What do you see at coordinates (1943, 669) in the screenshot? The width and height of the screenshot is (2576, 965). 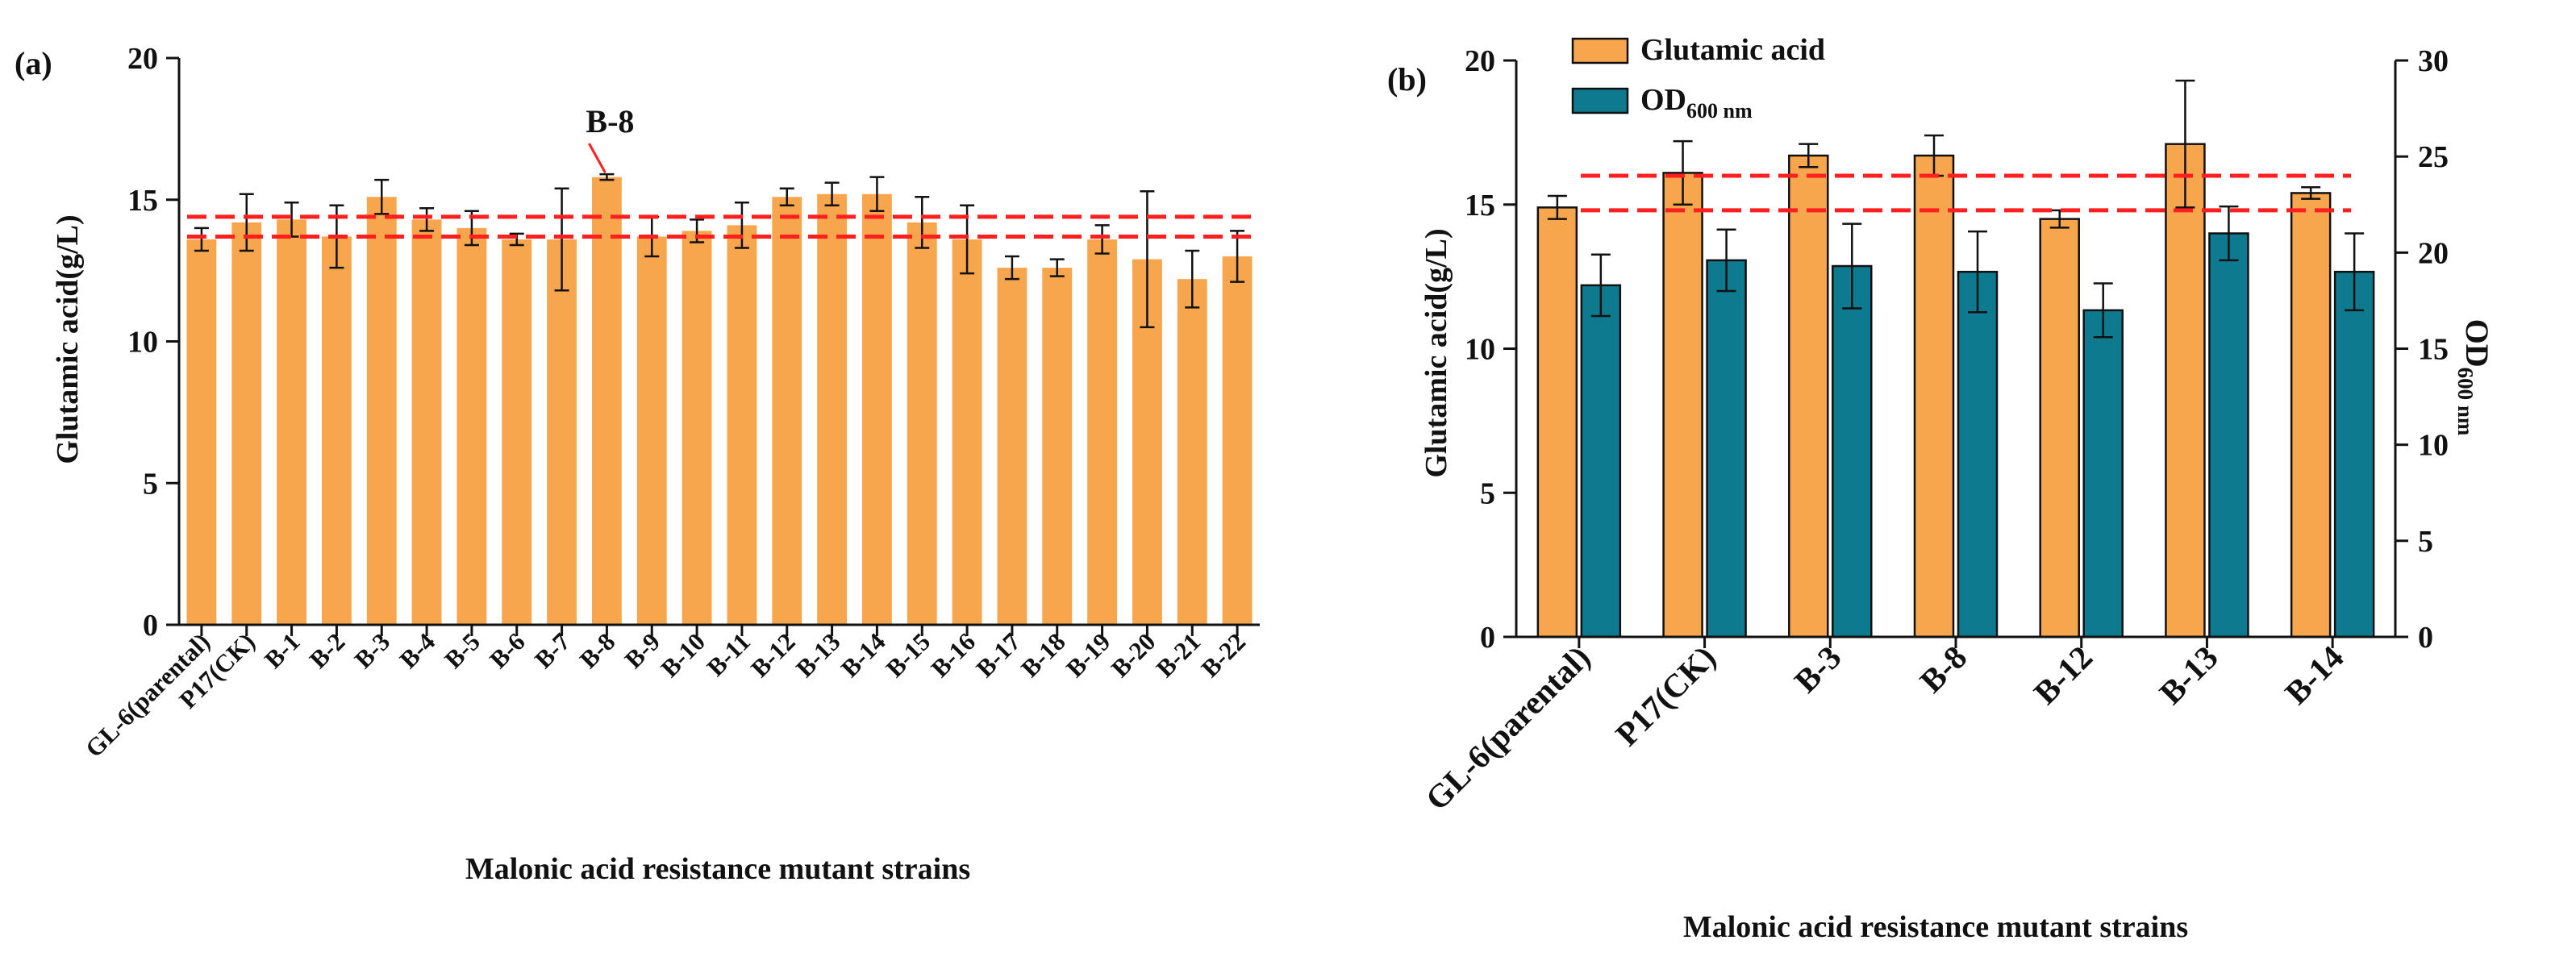 I see `x-tick-label-b-B-8: B-8` at bounding box center [1943, 669].